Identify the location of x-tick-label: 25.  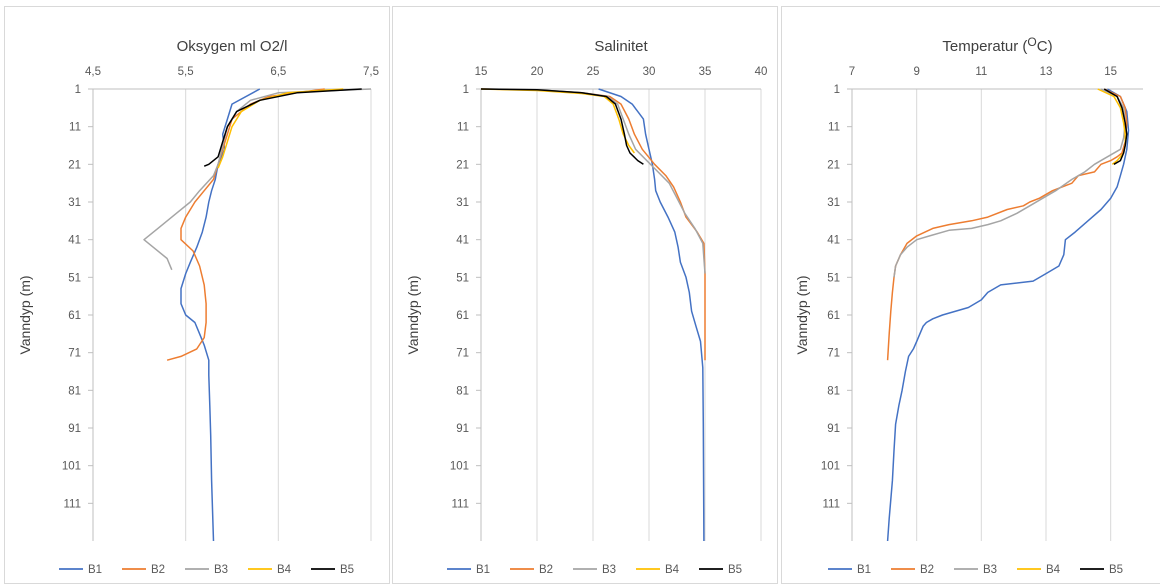
(593, 72).